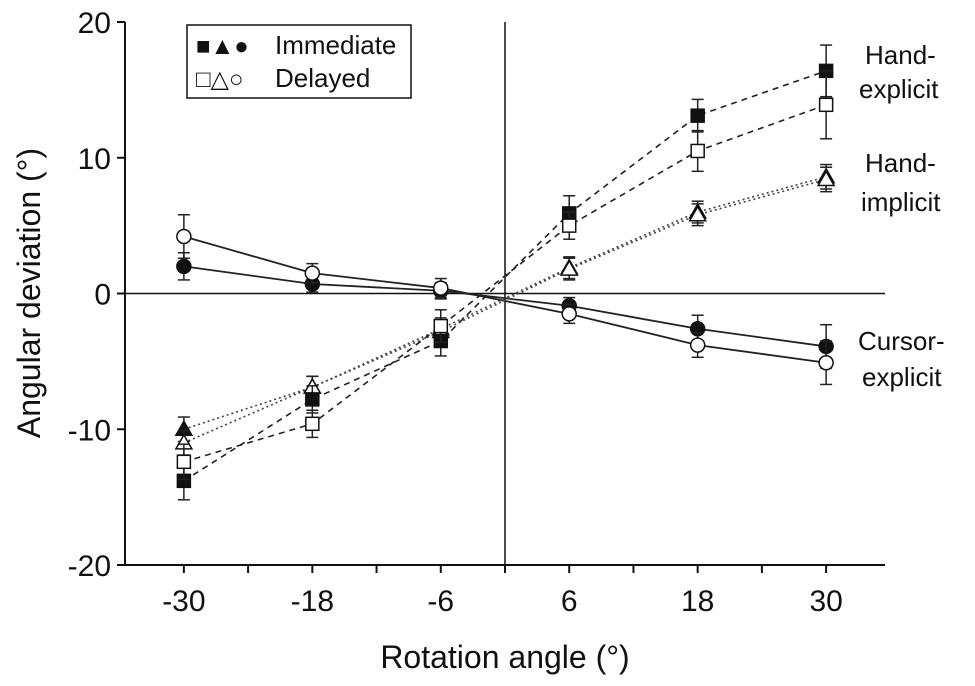 The width and height of the screenshot is (975, 686). Describe the element at coordinates (440, 601) in the screenshot. I see `x-tick-label: -6` at that location.